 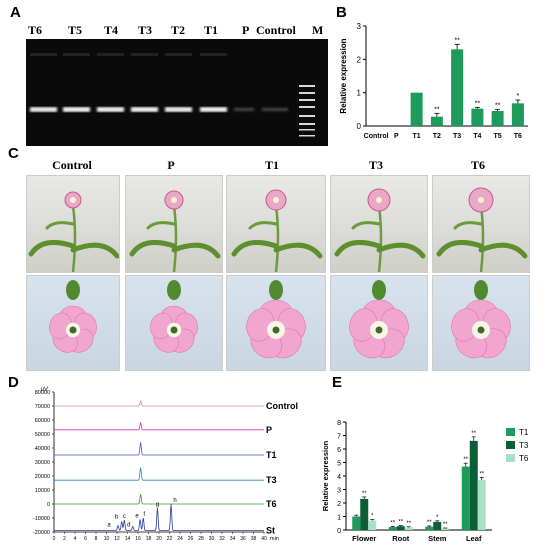 What do you see at coordinates (339, 518) in the screenshot?
I see `y-tick-label: 1` at bounding box center [339, 518].